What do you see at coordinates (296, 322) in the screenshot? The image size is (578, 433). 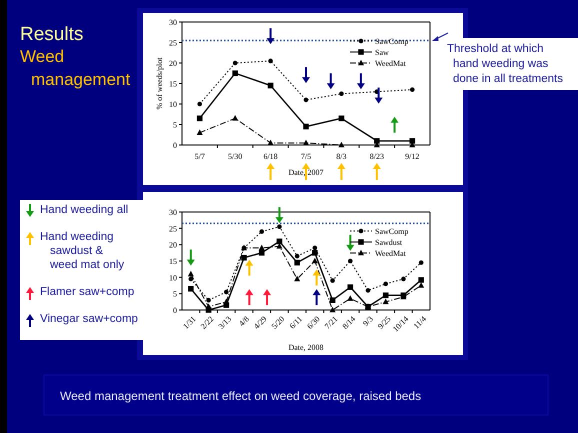 I see `x-tick-label: 6/11` at bounding box center [296, 322].